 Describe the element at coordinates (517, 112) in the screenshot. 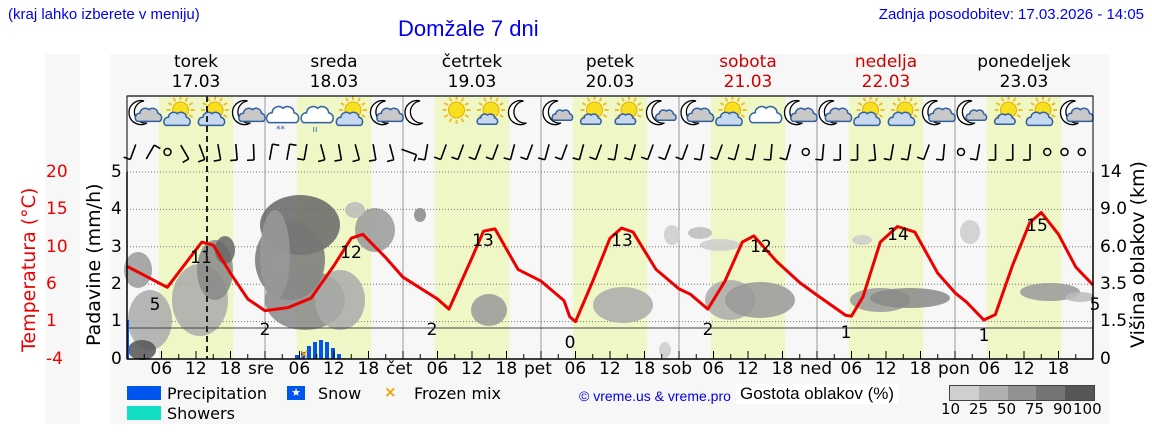

I see `night-clear-icon` at that location.